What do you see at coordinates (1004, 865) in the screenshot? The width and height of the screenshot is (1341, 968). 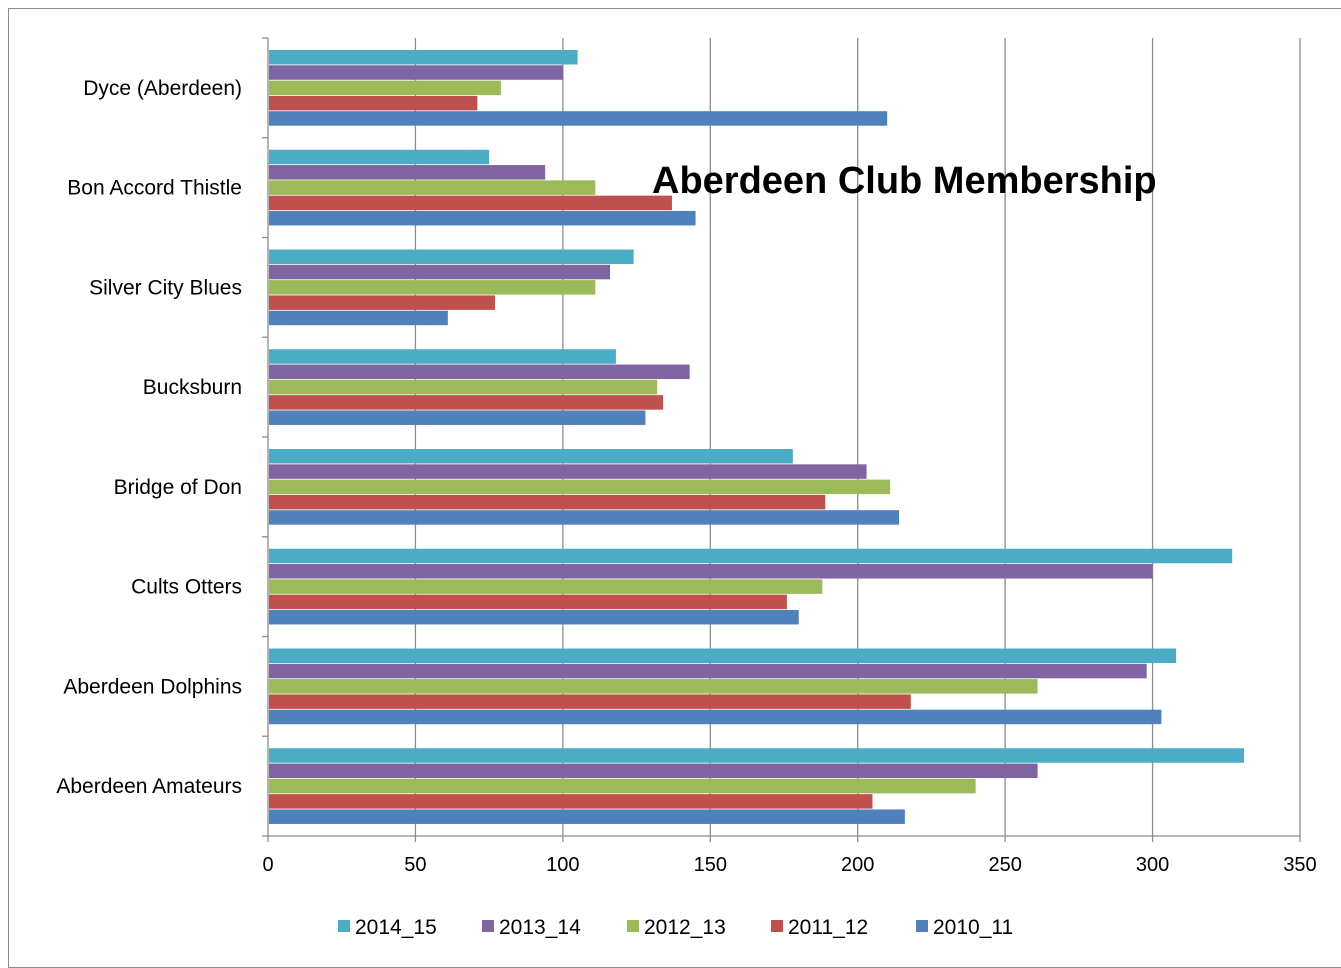 I see `x-tick-label: 250` at bounding box center [1004, 865].